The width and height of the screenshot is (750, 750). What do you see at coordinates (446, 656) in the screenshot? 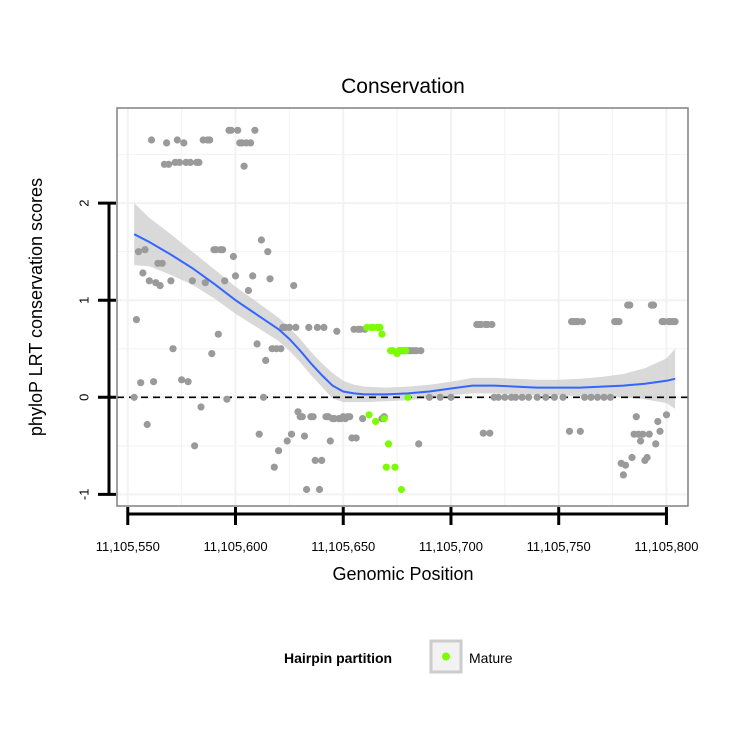
I see `legend-key-mature-dot` at bounding box center [446, 656].